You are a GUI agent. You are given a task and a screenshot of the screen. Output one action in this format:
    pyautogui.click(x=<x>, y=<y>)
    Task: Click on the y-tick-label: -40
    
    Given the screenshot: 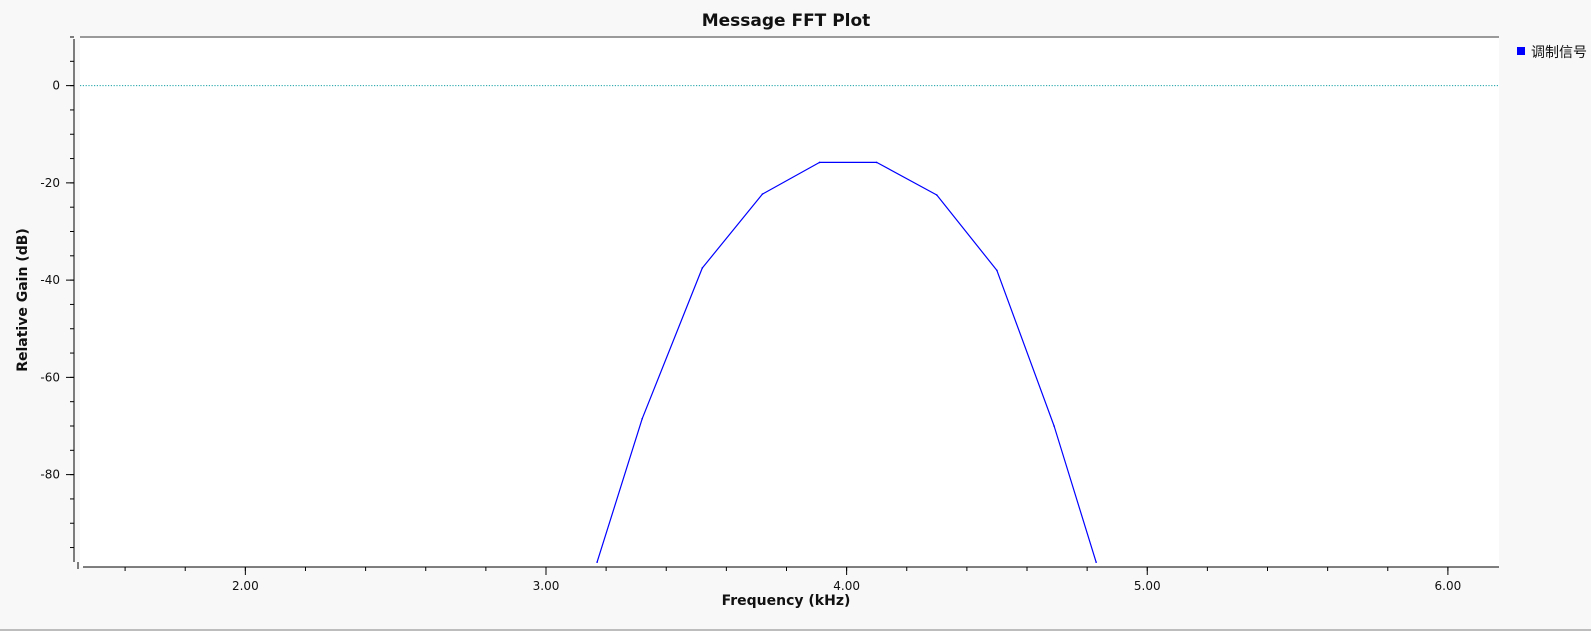 What is the action you would take?
    pyautogui.click(x=50, y=280)
    